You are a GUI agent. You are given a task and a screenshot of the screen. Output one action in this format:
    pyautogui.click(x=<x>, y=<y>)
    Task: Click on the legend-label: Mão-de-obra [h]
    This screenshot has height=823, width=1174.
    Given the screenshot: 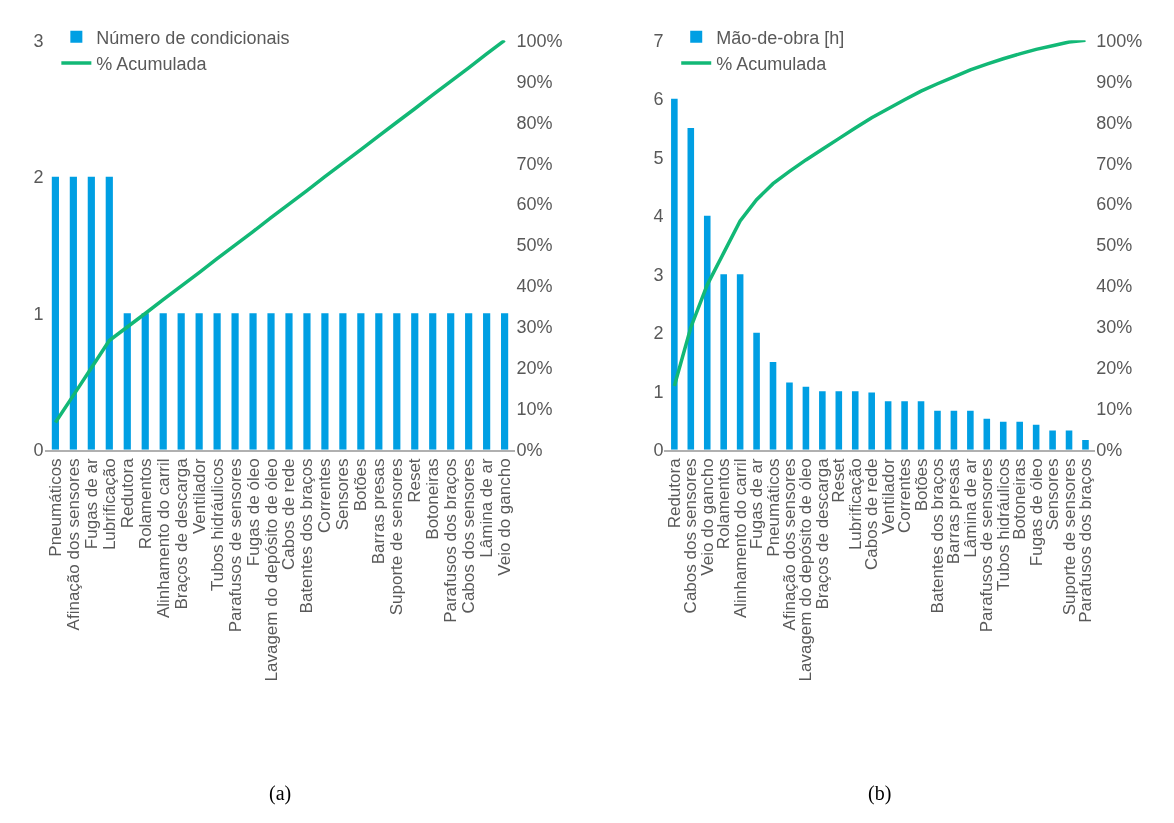 What is the action you would take?
    pyautogui.click(x=780, y=37)
    